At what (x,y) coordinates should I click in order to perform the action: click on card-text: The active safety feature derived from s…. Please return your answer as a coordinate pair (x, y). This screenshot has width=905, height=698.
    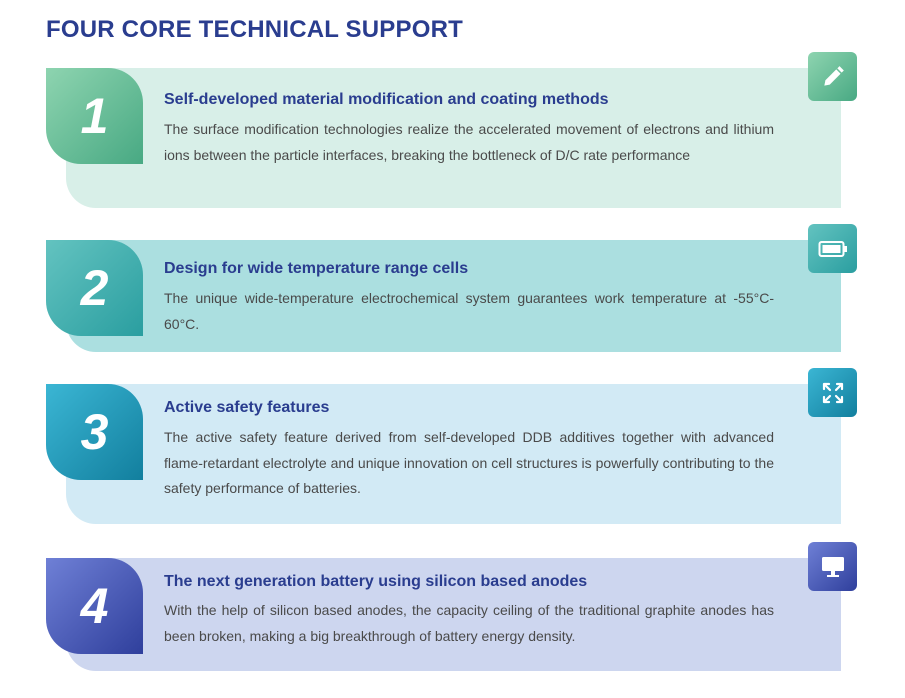
    Looking at the image, I should click on (469, 462).